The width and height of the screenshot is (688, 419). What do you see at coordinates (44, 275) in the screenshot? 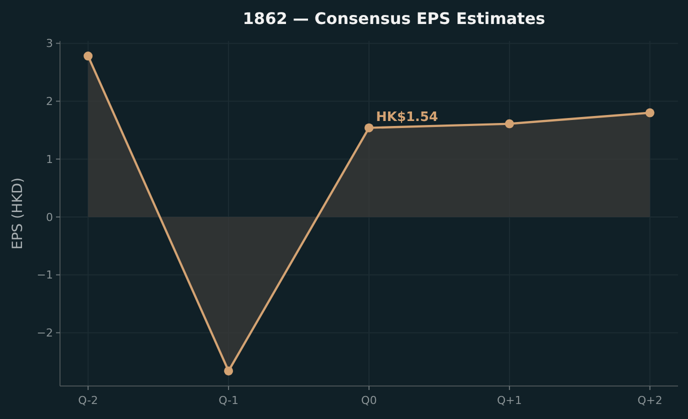
I see `y-tick-label: −1` at bounding box center [44, 275].